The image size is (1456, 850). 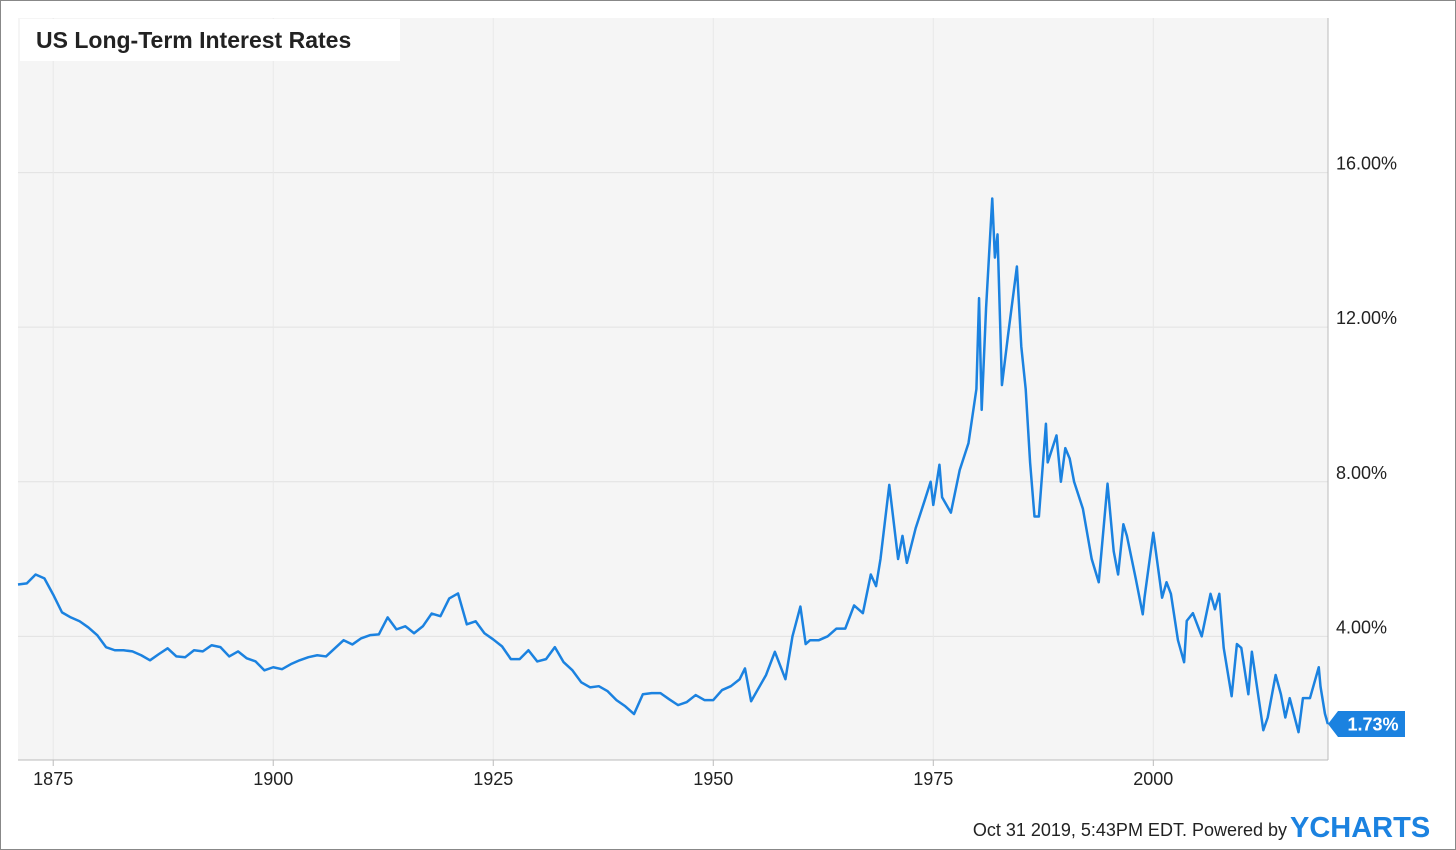 I want to click on chart-title: US Long-Term Interest Rates, so click(x=193, y=40).